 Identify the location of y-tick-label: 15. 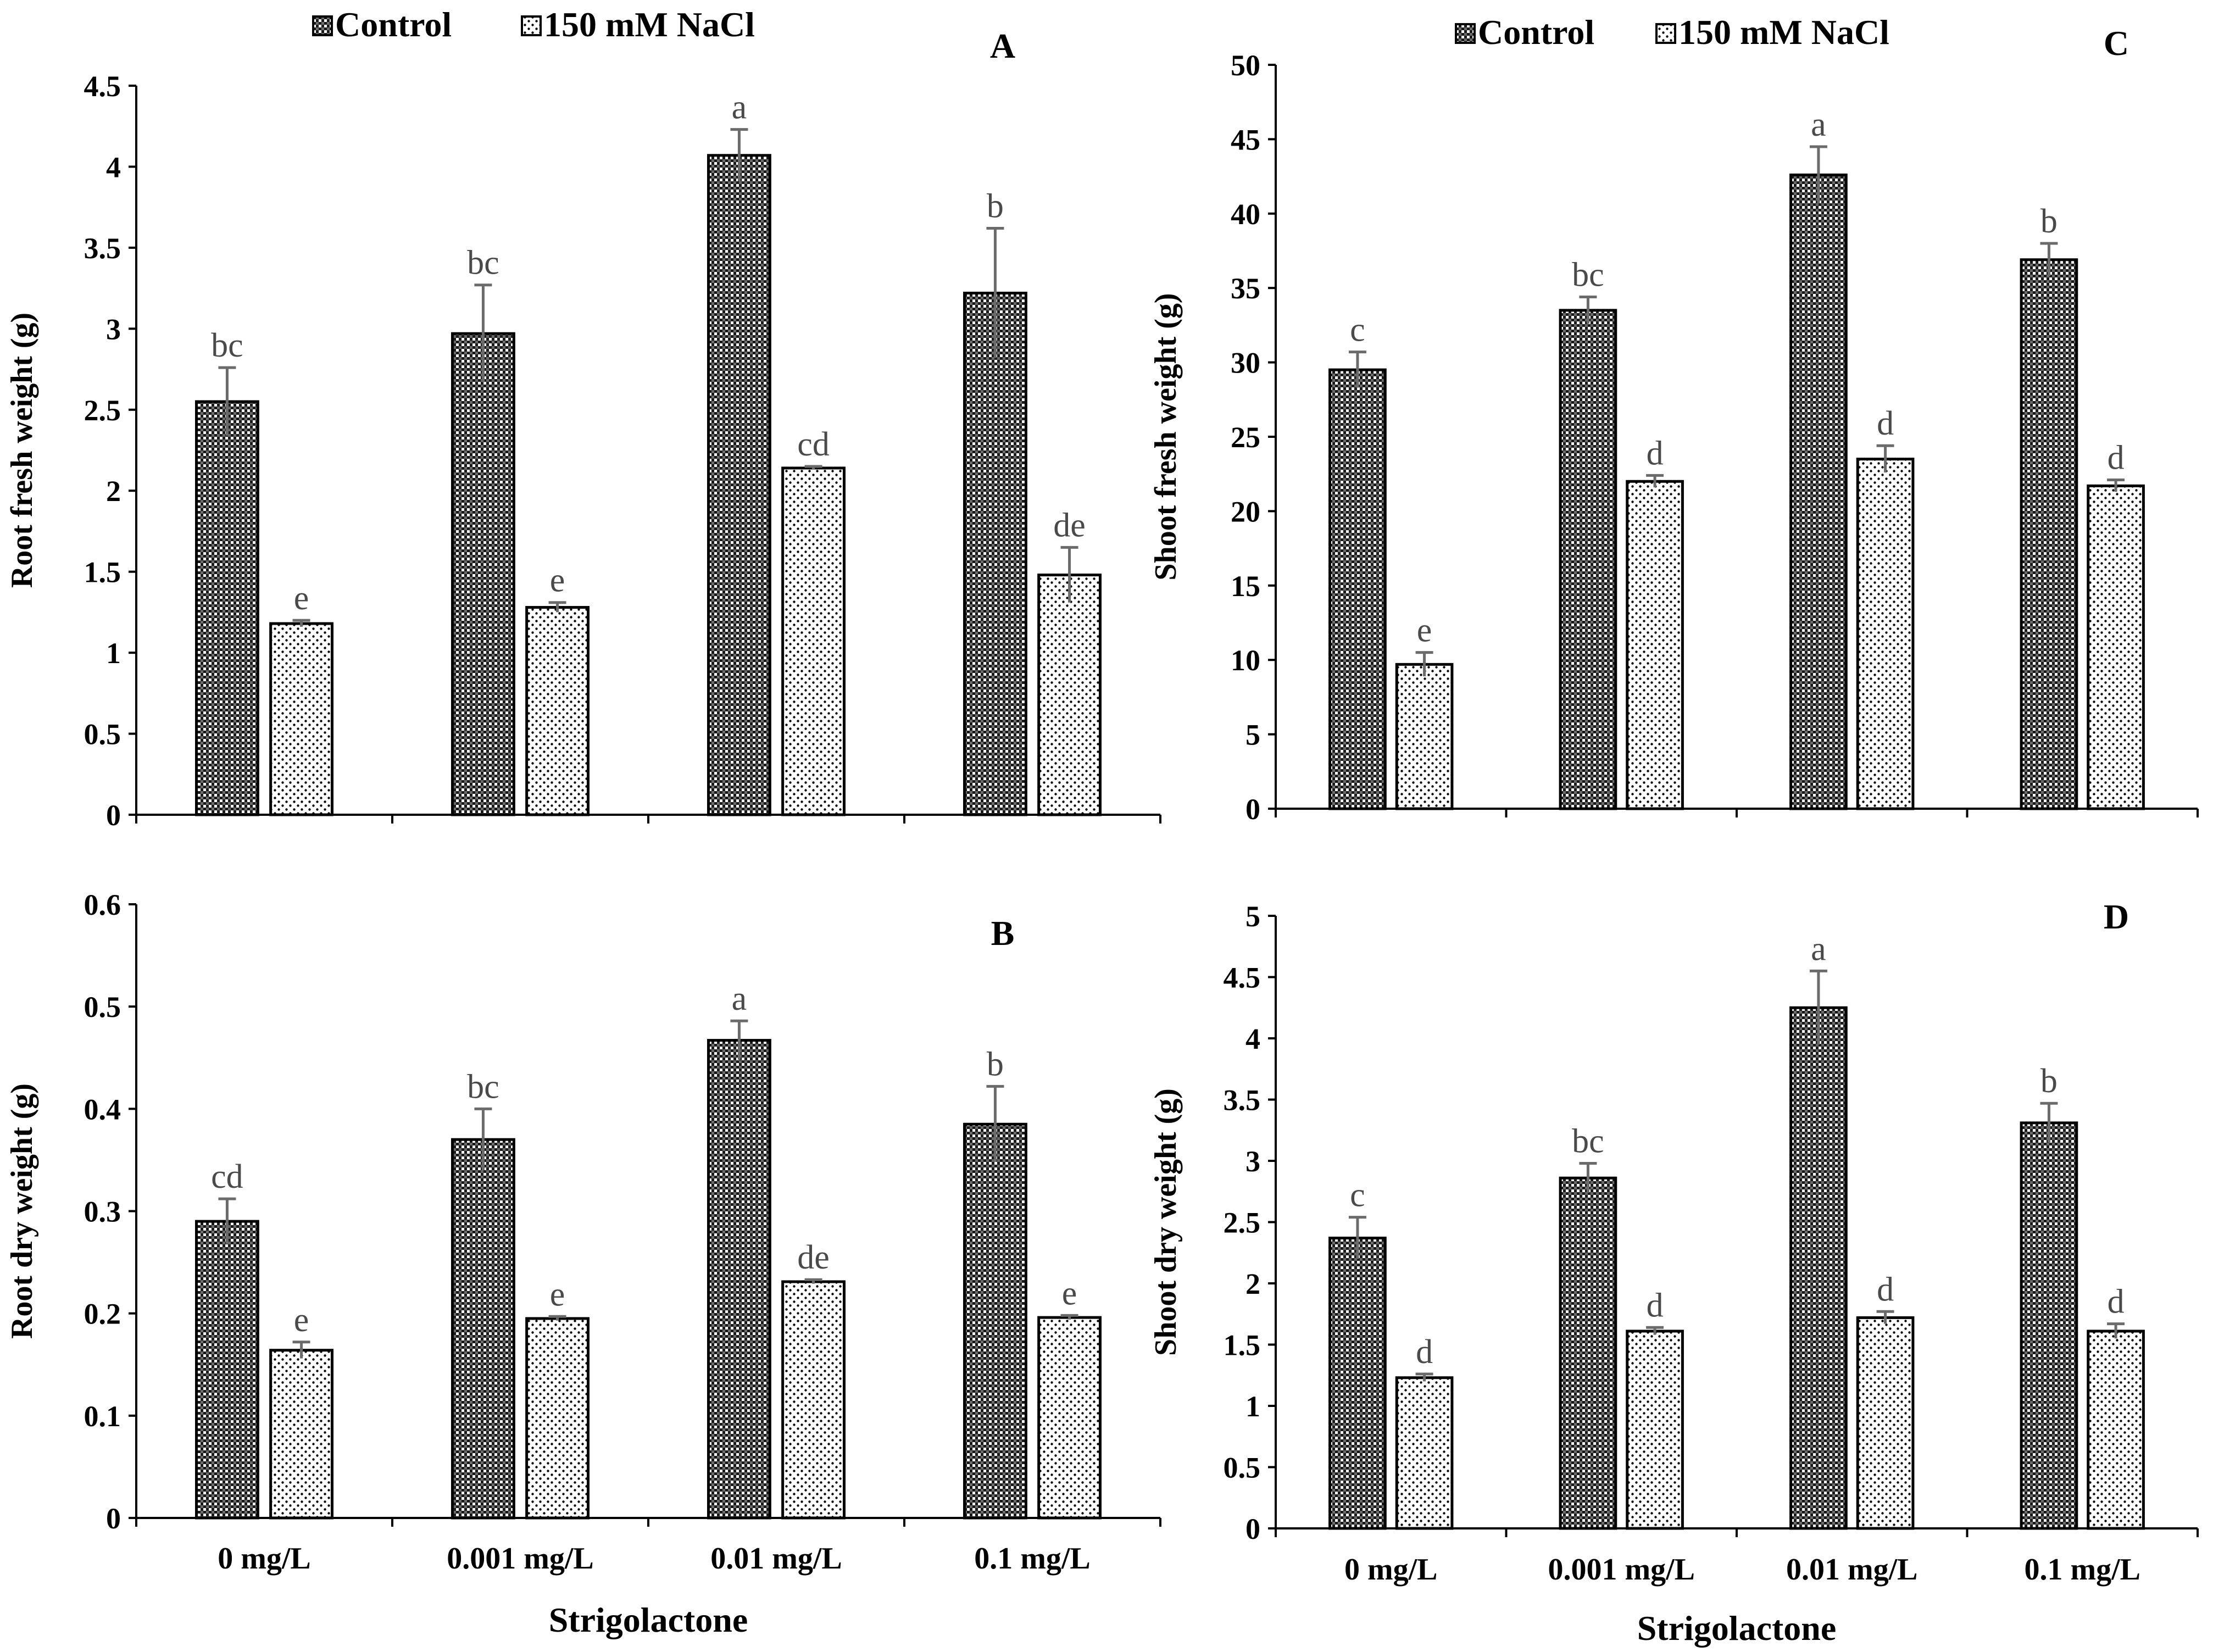
(1245, 586).